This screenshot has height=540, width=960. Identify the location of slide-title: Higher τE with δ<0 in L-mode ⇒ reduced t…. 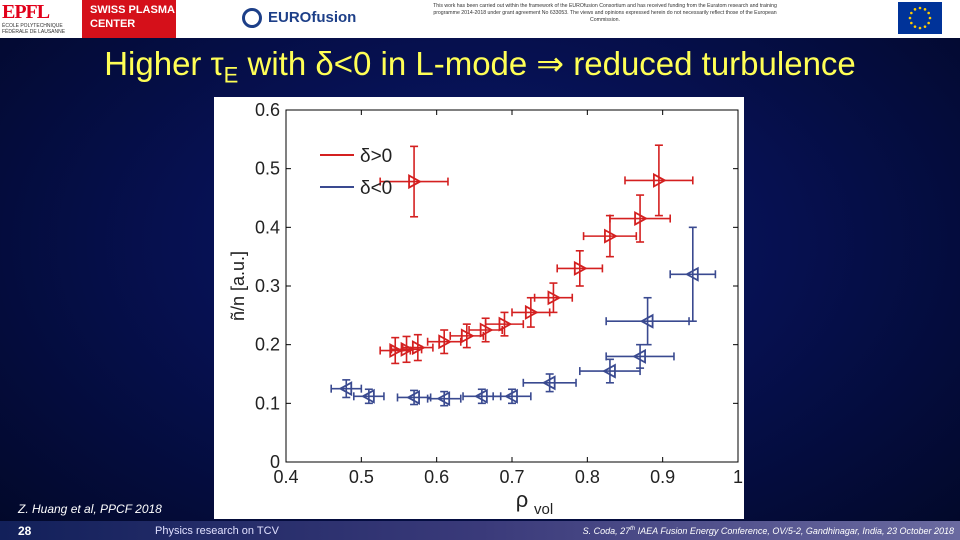
(480, 66).